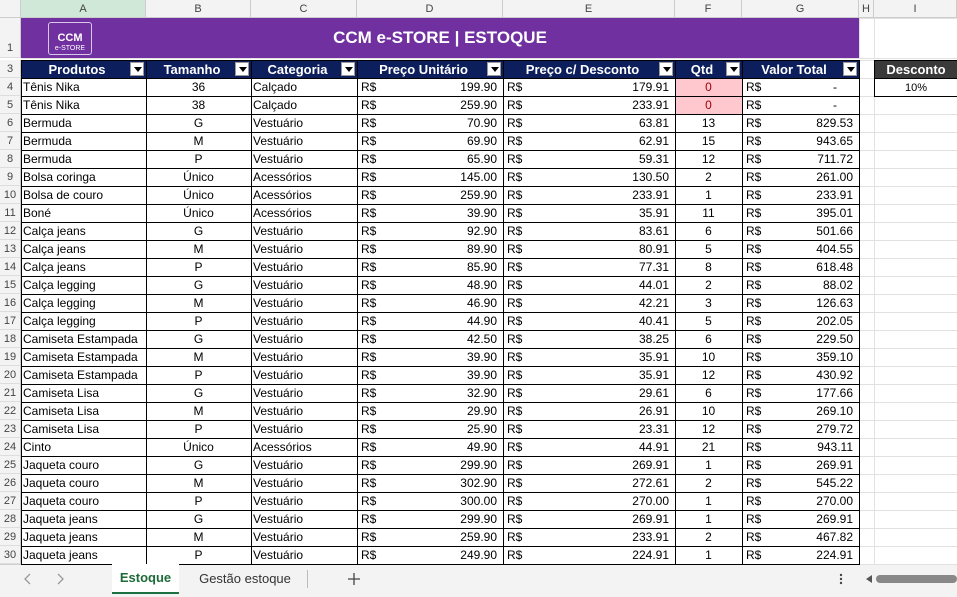 This screenshot has height=597, width=957. I want to click on row-header: 21, so click(10, 393).